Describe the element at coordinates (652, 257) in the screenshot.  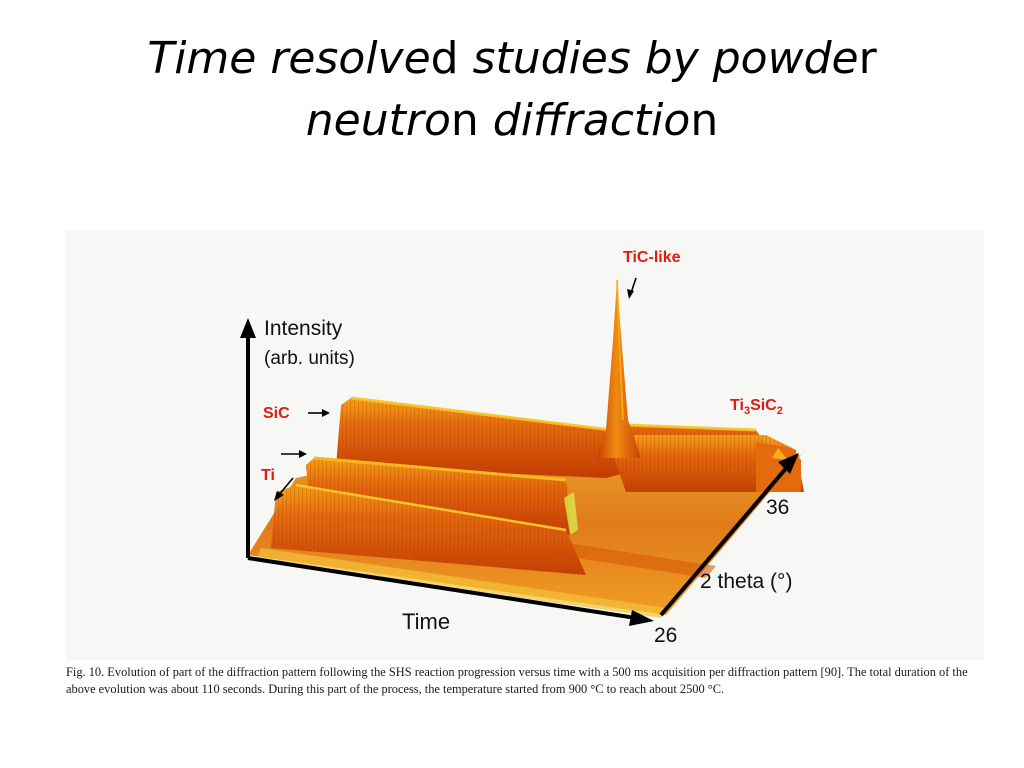
I see `tic-like-label: TiC-like` at that location.